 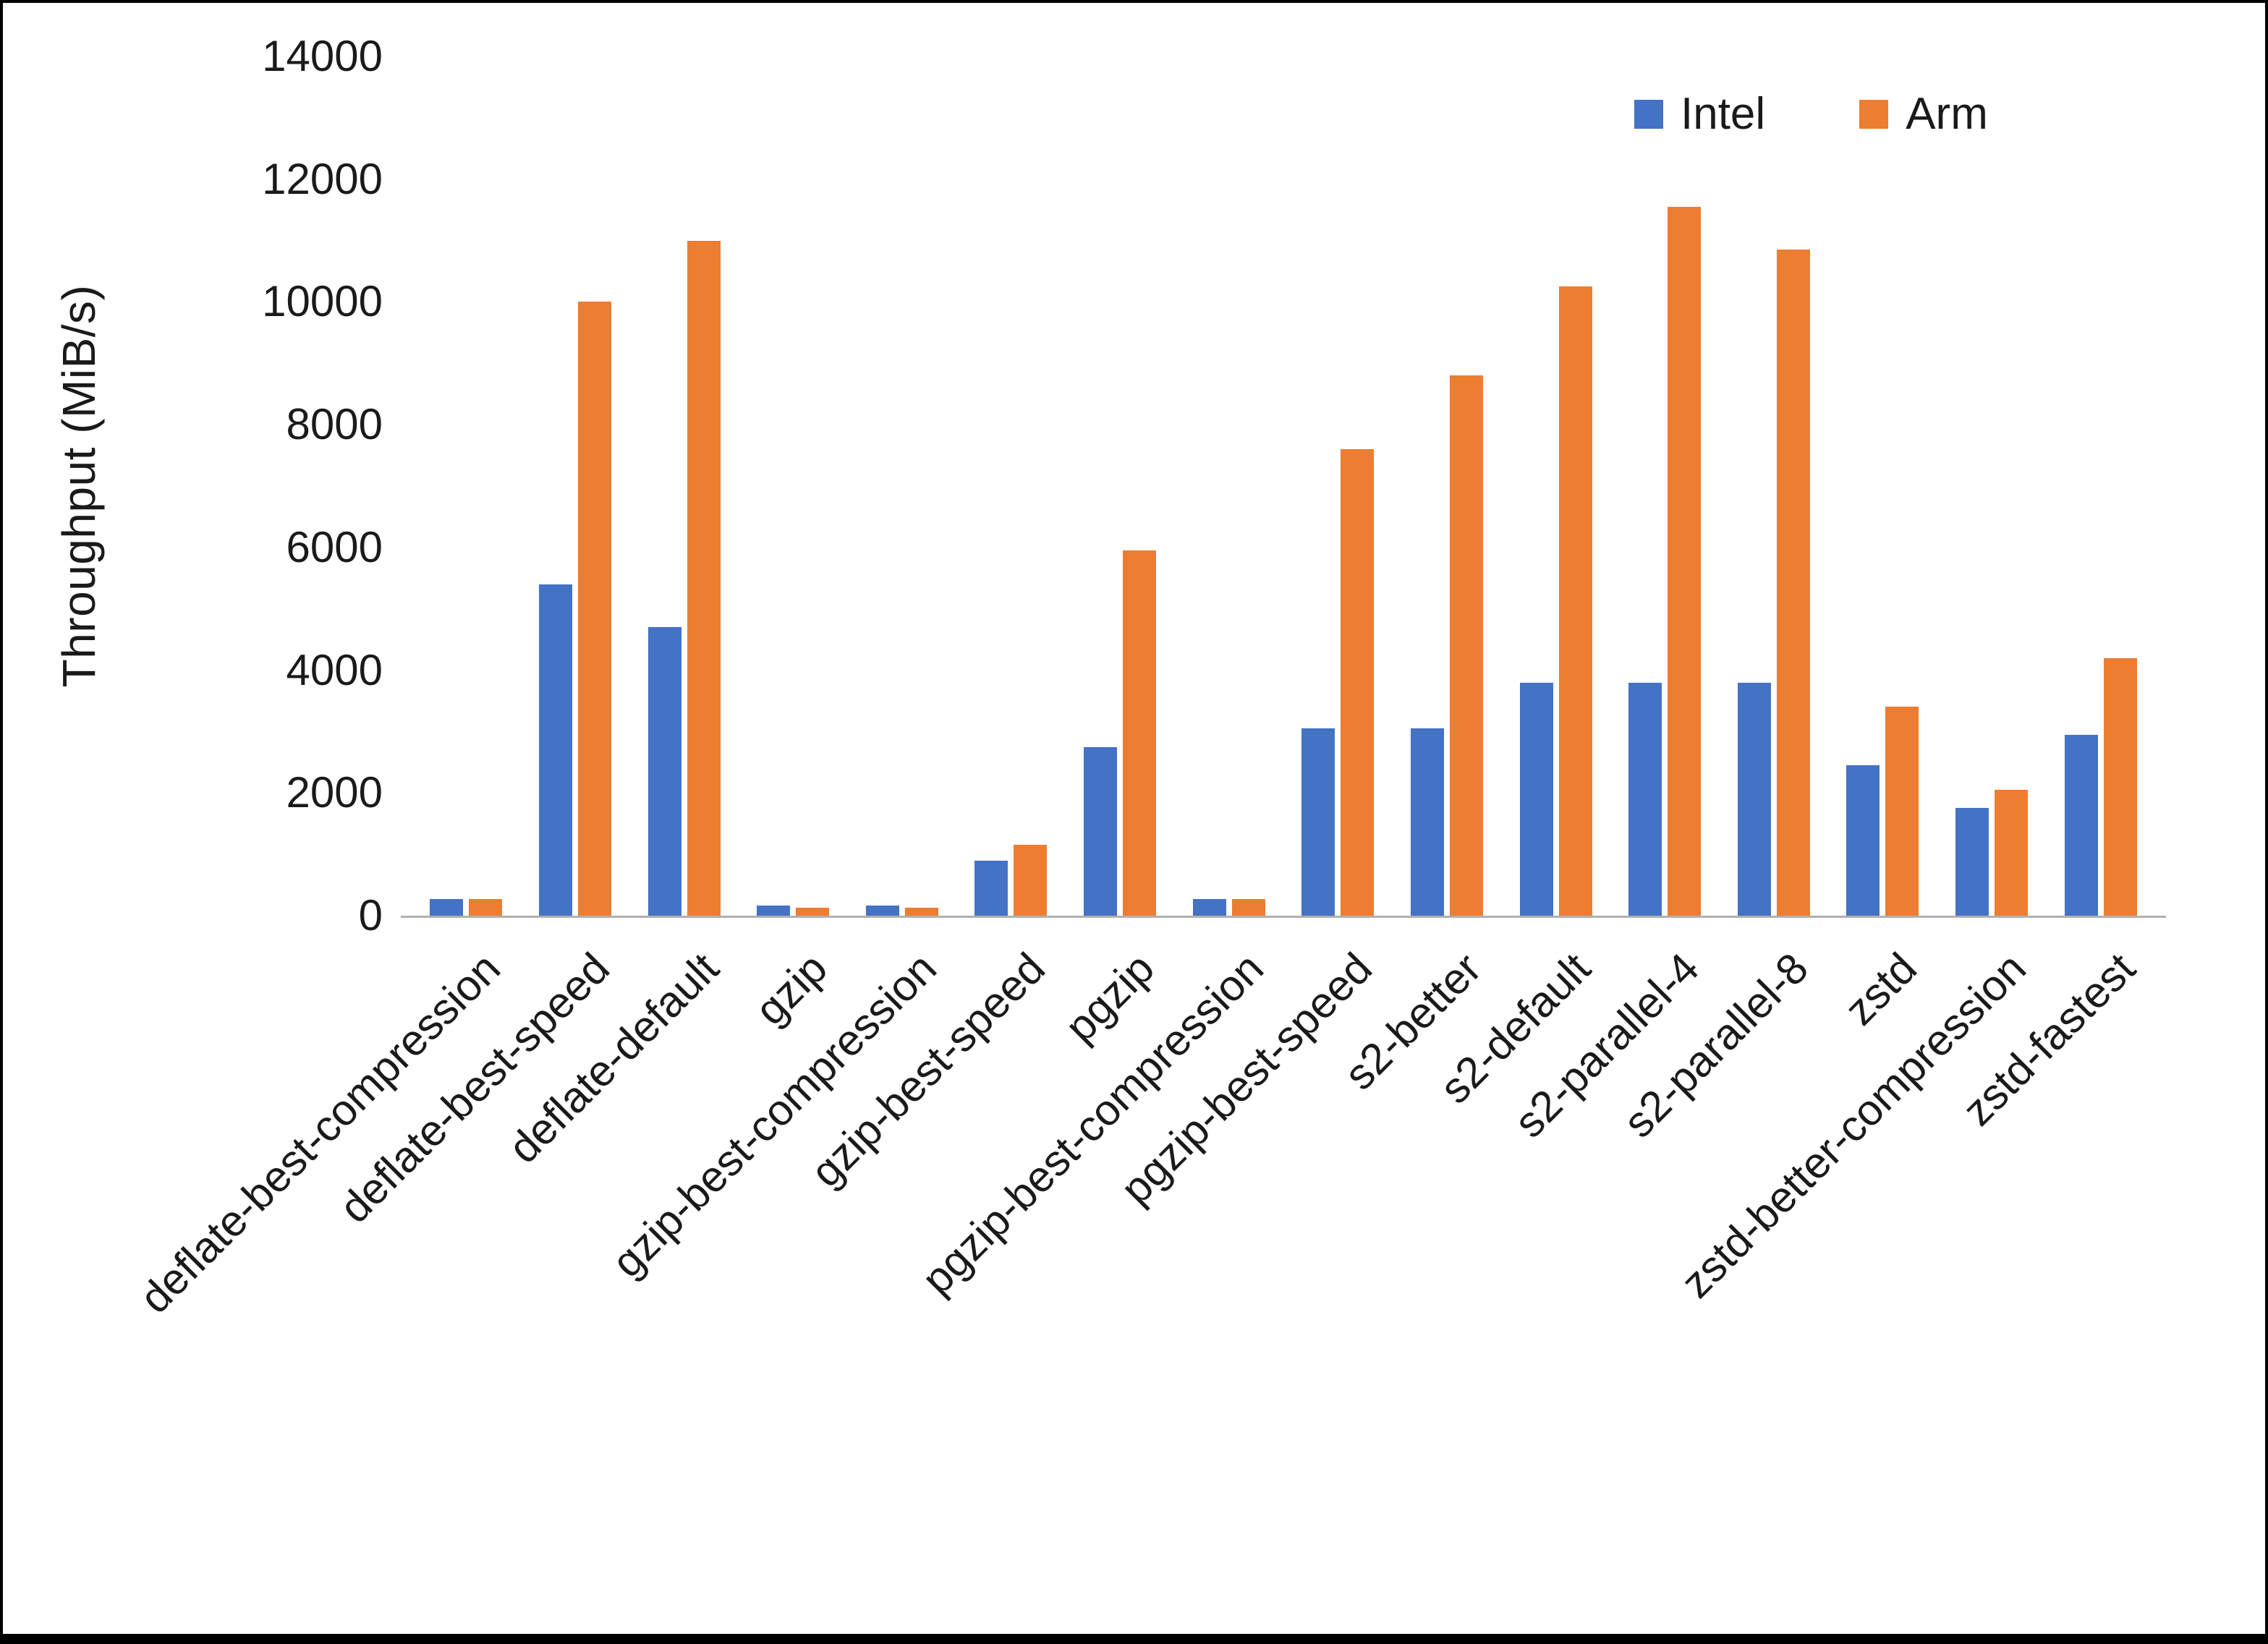 I want to click on legend-swatch-arm, so click(x=1874, y=114).